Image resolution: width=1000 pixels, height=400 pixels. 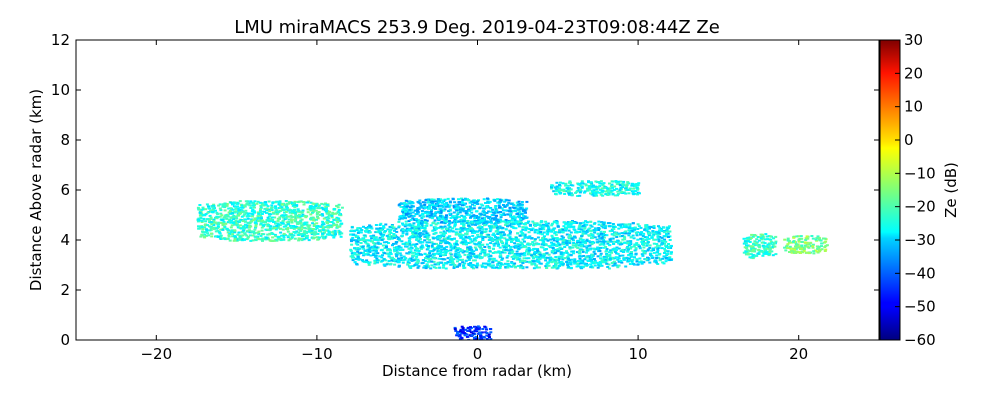 I want to click on colorbar-tick-label: −40, so click(x=920, y=273).